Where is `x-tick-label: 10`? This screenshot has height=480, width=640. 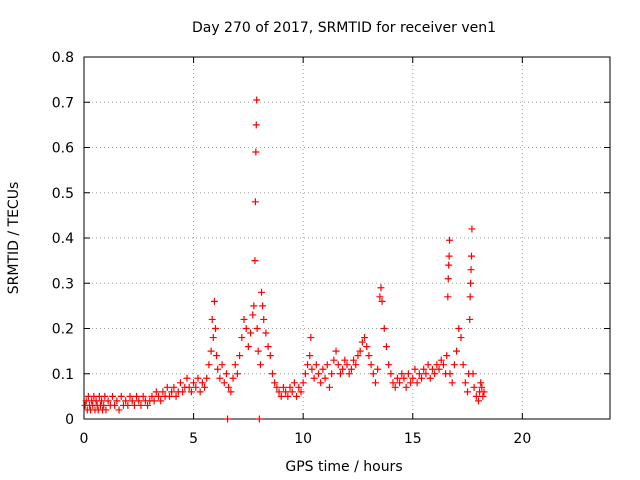 x-tick-label: 10 is located at coordinates (303, 439).